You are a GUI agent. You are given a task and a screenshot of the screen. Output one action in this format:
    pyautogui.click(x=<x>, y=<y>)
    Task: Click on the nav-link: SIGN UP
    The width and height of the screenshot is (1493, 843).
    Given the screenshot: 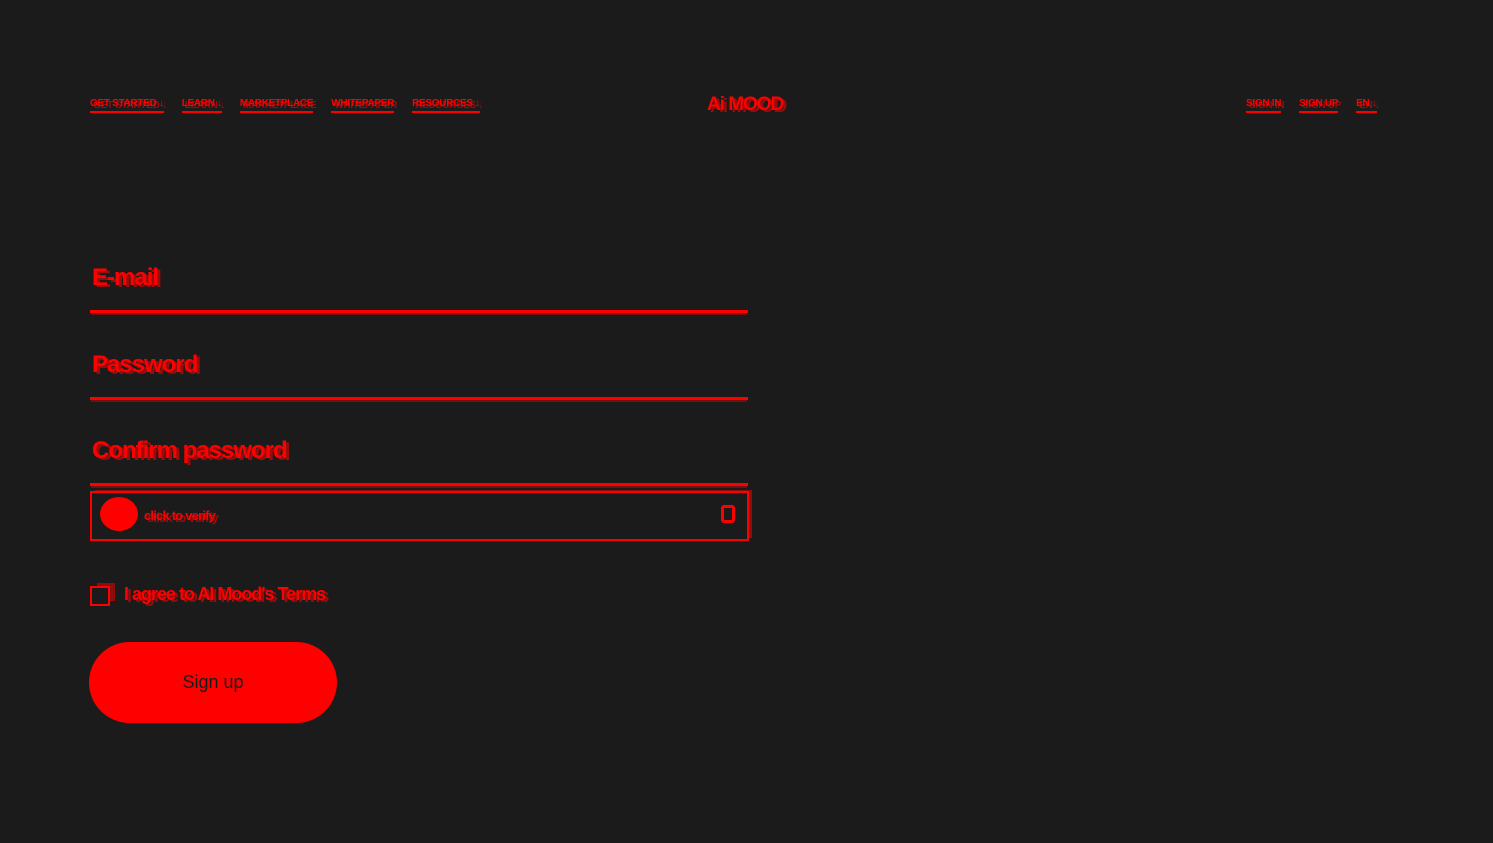 What is the action you would take?
    pyautogui.click(x=1318, y=105)
    